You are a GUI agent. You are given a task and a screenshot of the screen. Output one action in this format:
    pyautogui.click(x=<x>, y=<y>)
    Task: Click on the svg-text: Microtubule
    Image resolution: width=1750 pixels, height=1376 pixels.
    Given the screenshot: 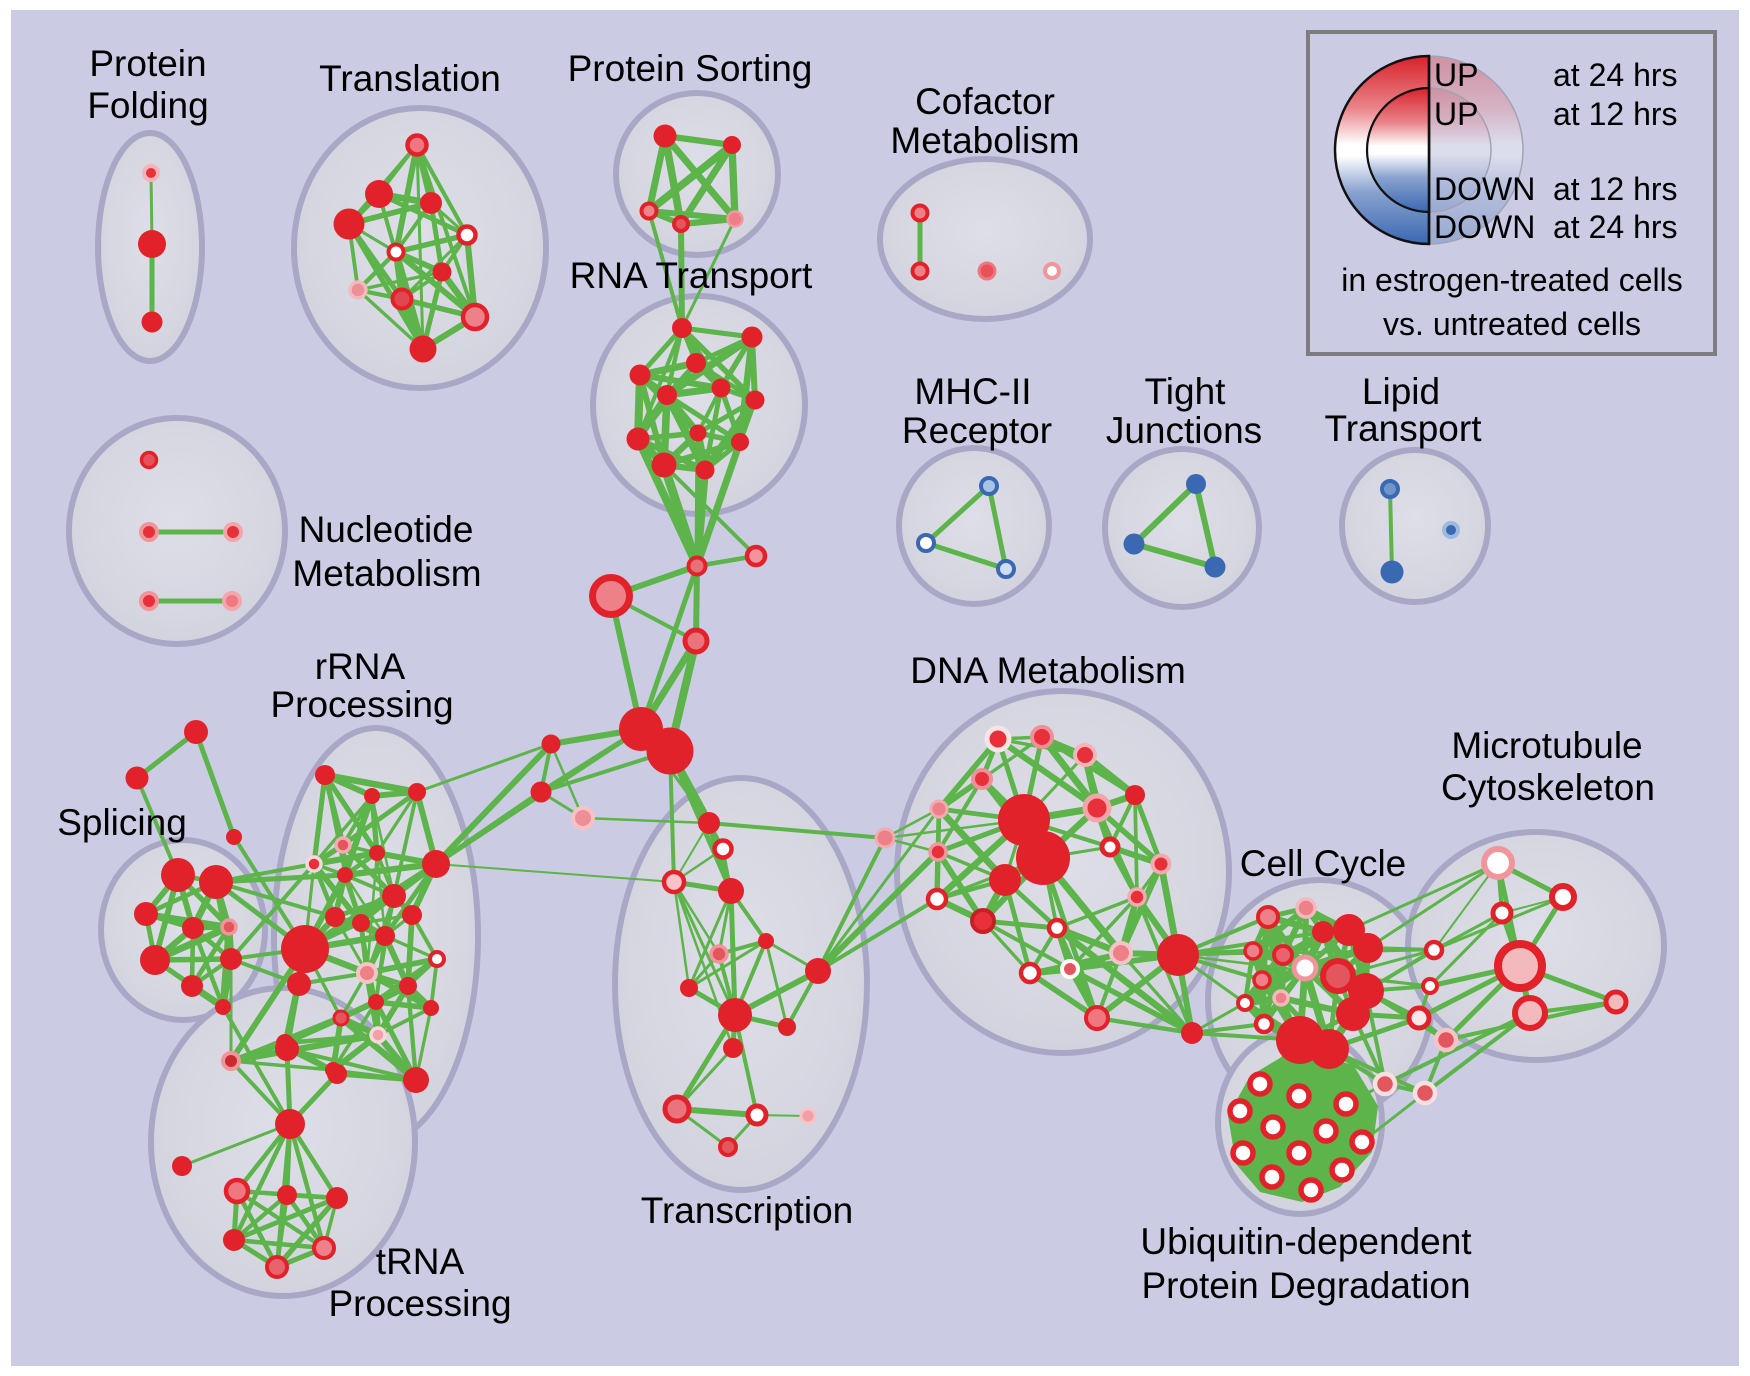 What is the action you would take?
    pyautogui.click(x=1546, y=745)
    